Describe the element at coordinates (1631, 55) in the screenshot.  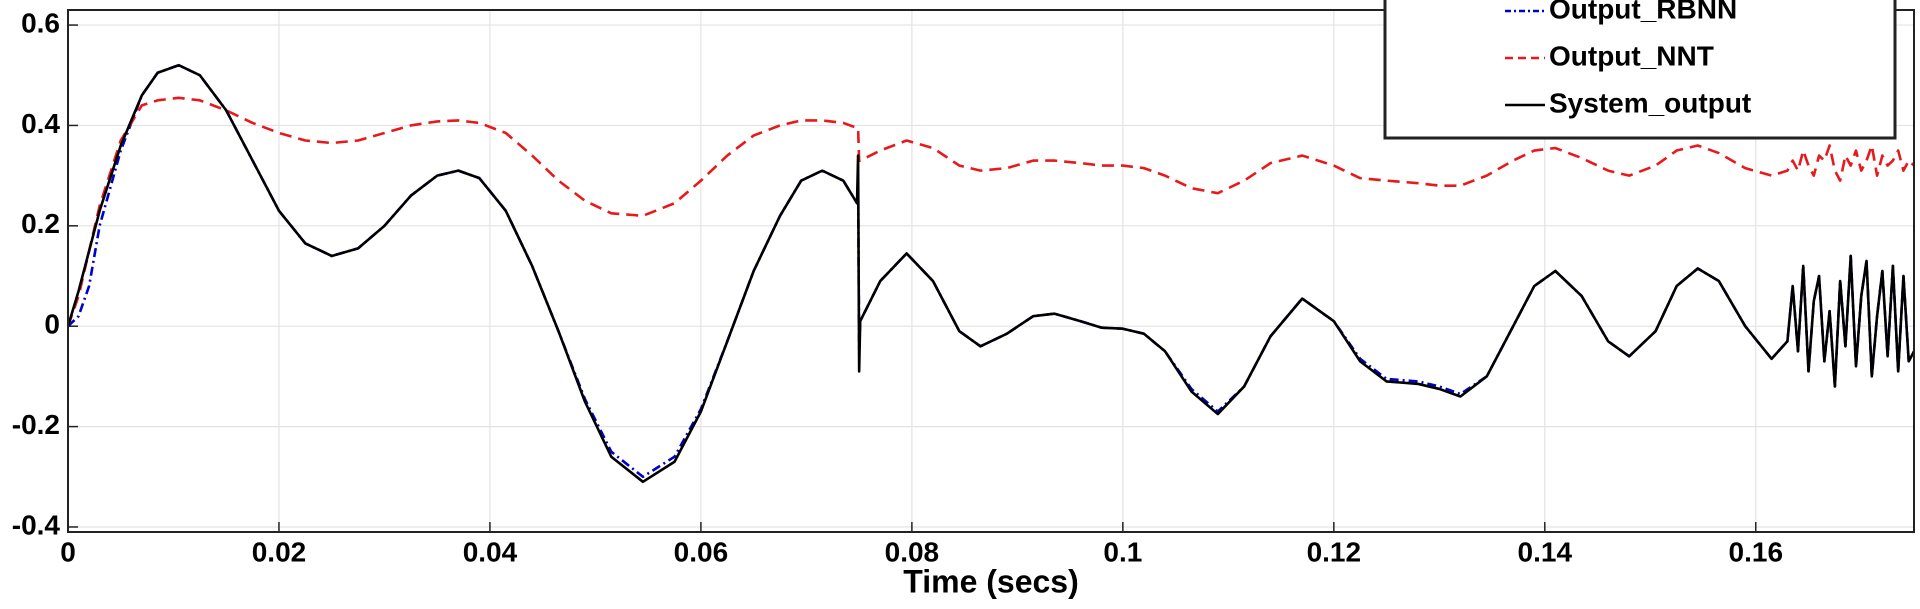
I see `legend-label: Output_NNT` at that location.